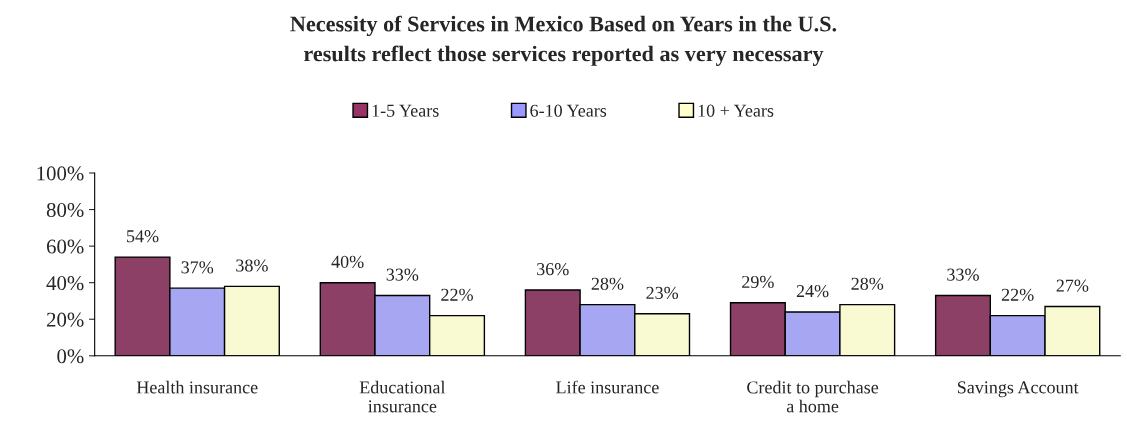 This screenshot has height=447, width=1127. Describe the element at coordinates (1018, 389) in the screenshot. I see `x-tick-label: Savings Account` at that location.